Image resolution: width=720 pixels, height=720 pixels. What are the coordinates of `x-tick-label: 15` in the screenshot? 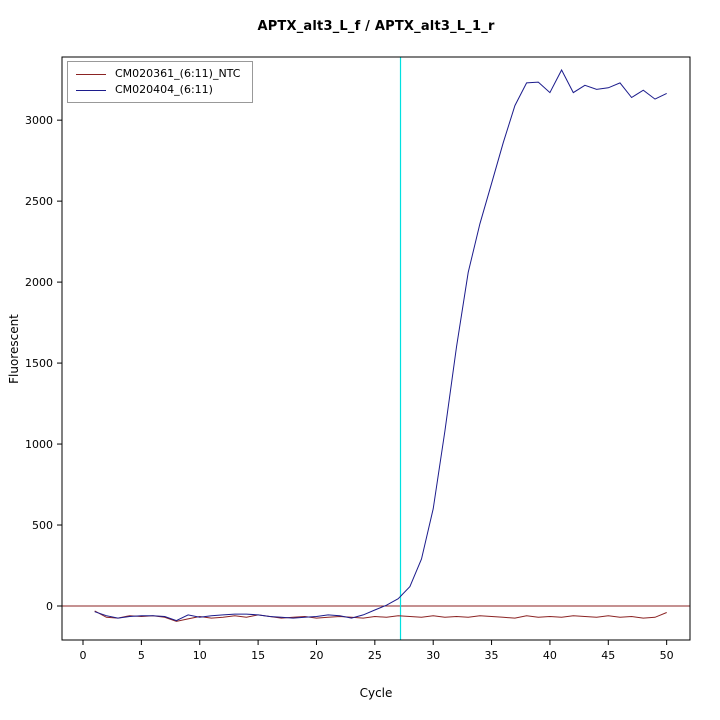 It's located at (258, 655).